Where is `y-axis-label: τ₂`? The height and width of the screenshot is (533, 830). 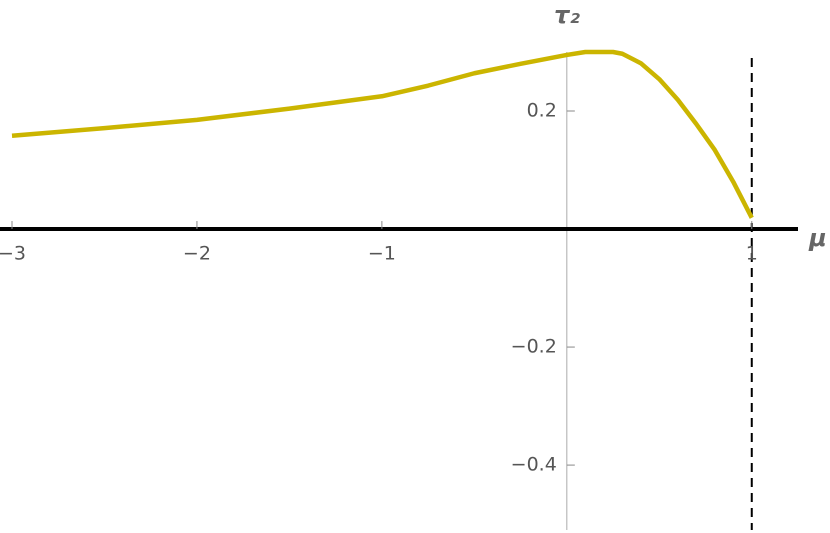 y-axis-label: τ₂ is located at coordinates (567, 15).